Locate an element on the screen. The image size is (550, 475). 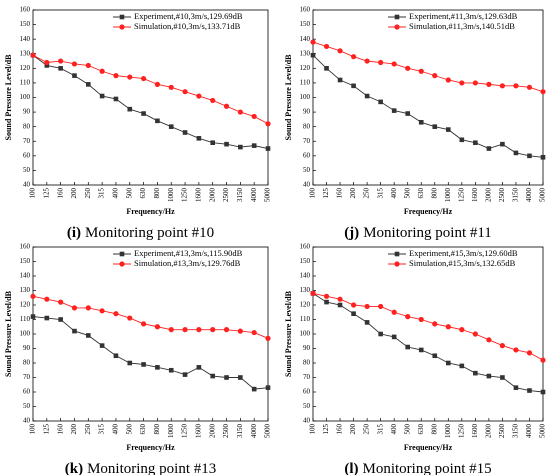
caption: (k) Monitoring point #13 is located at coordinates (141, 468).